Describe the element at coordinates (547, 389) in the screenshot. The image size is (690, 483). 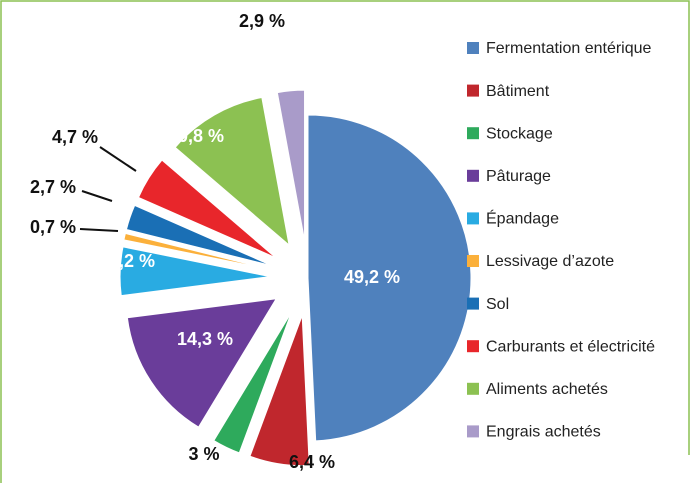
I see `legend-label: Aliments achetés` at that location.